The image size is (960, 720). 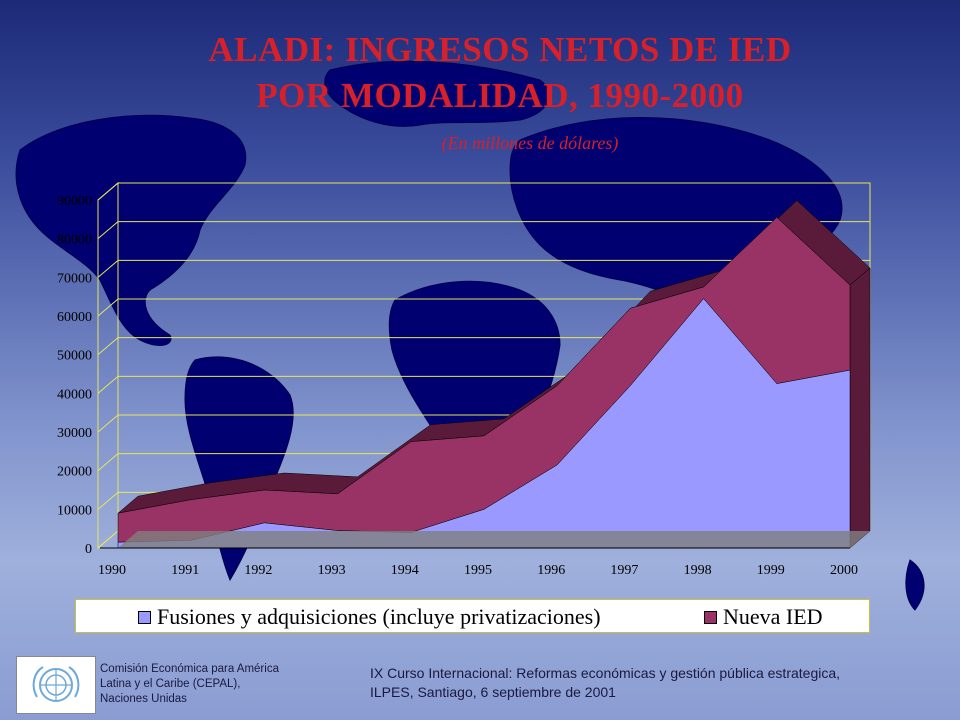 What do you see at coordinates (624, 570) in the screenshot?
I see `x-tick-label: 1997` at bounding box center [624, 570].